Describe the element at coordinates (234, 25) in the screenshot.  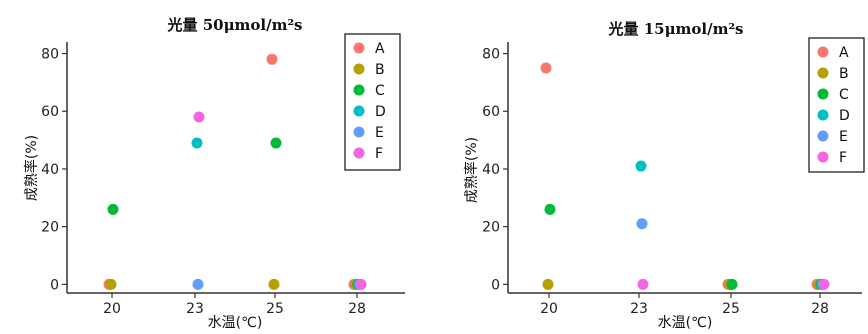
I see `chart-title: 光量 50μmol/m²s` at that location.